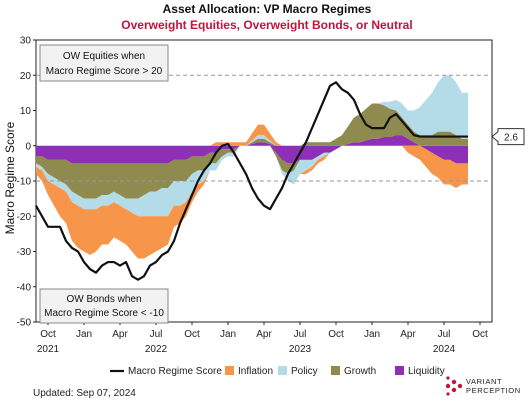  What do you see at coordinates (104, 313) in the screenshot?
I see `annotation-bonds-line2: Macro Regime Score < -10` at bounding box center [104, 313].